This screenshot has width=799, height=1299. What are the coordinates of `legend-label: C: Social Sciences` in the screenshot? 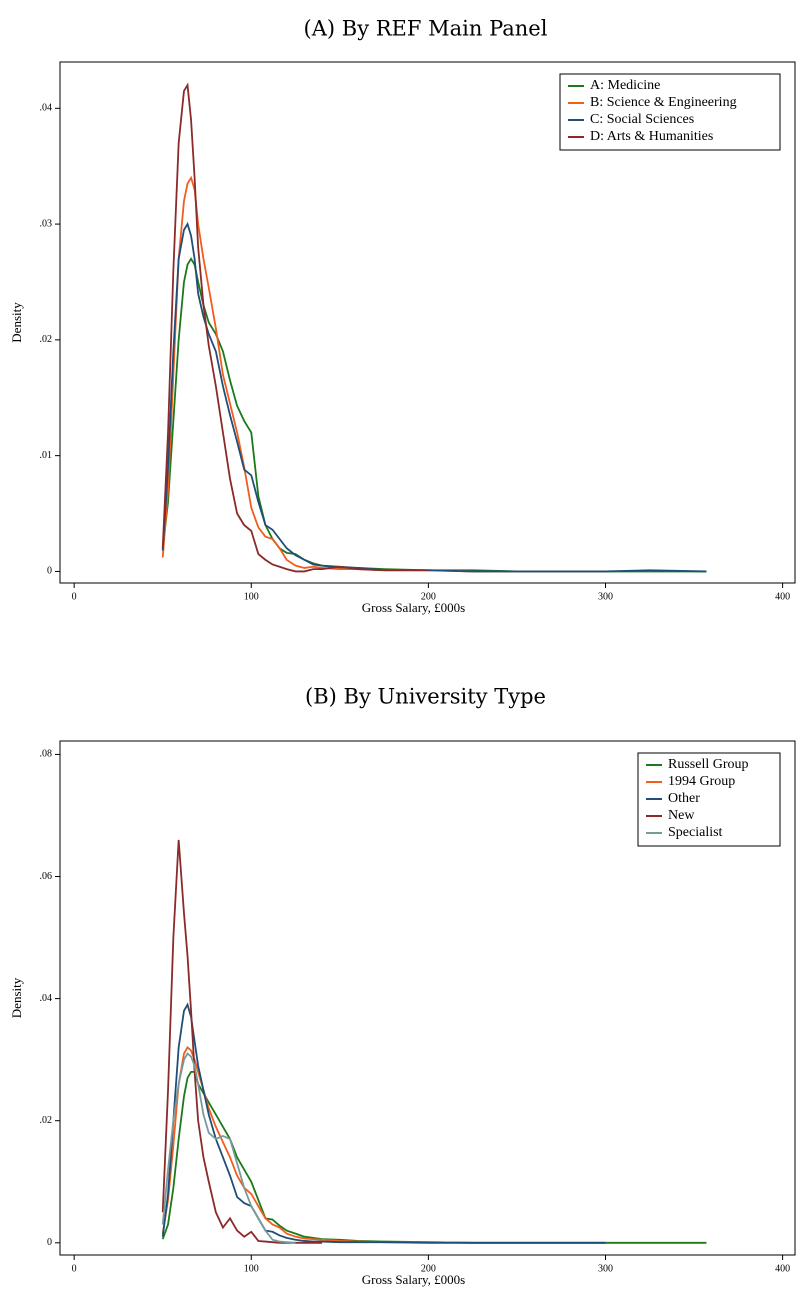 It's located at (642, 119).